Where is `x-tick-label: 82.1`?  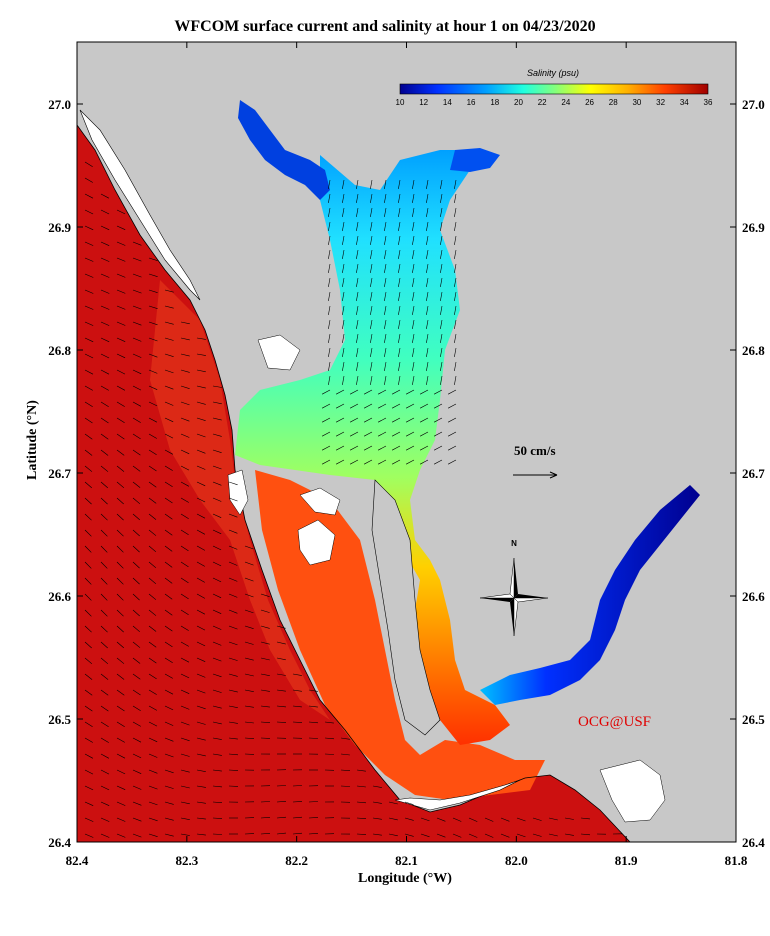
x-tick-label: 82.1 is located at coordinates (406, 860).